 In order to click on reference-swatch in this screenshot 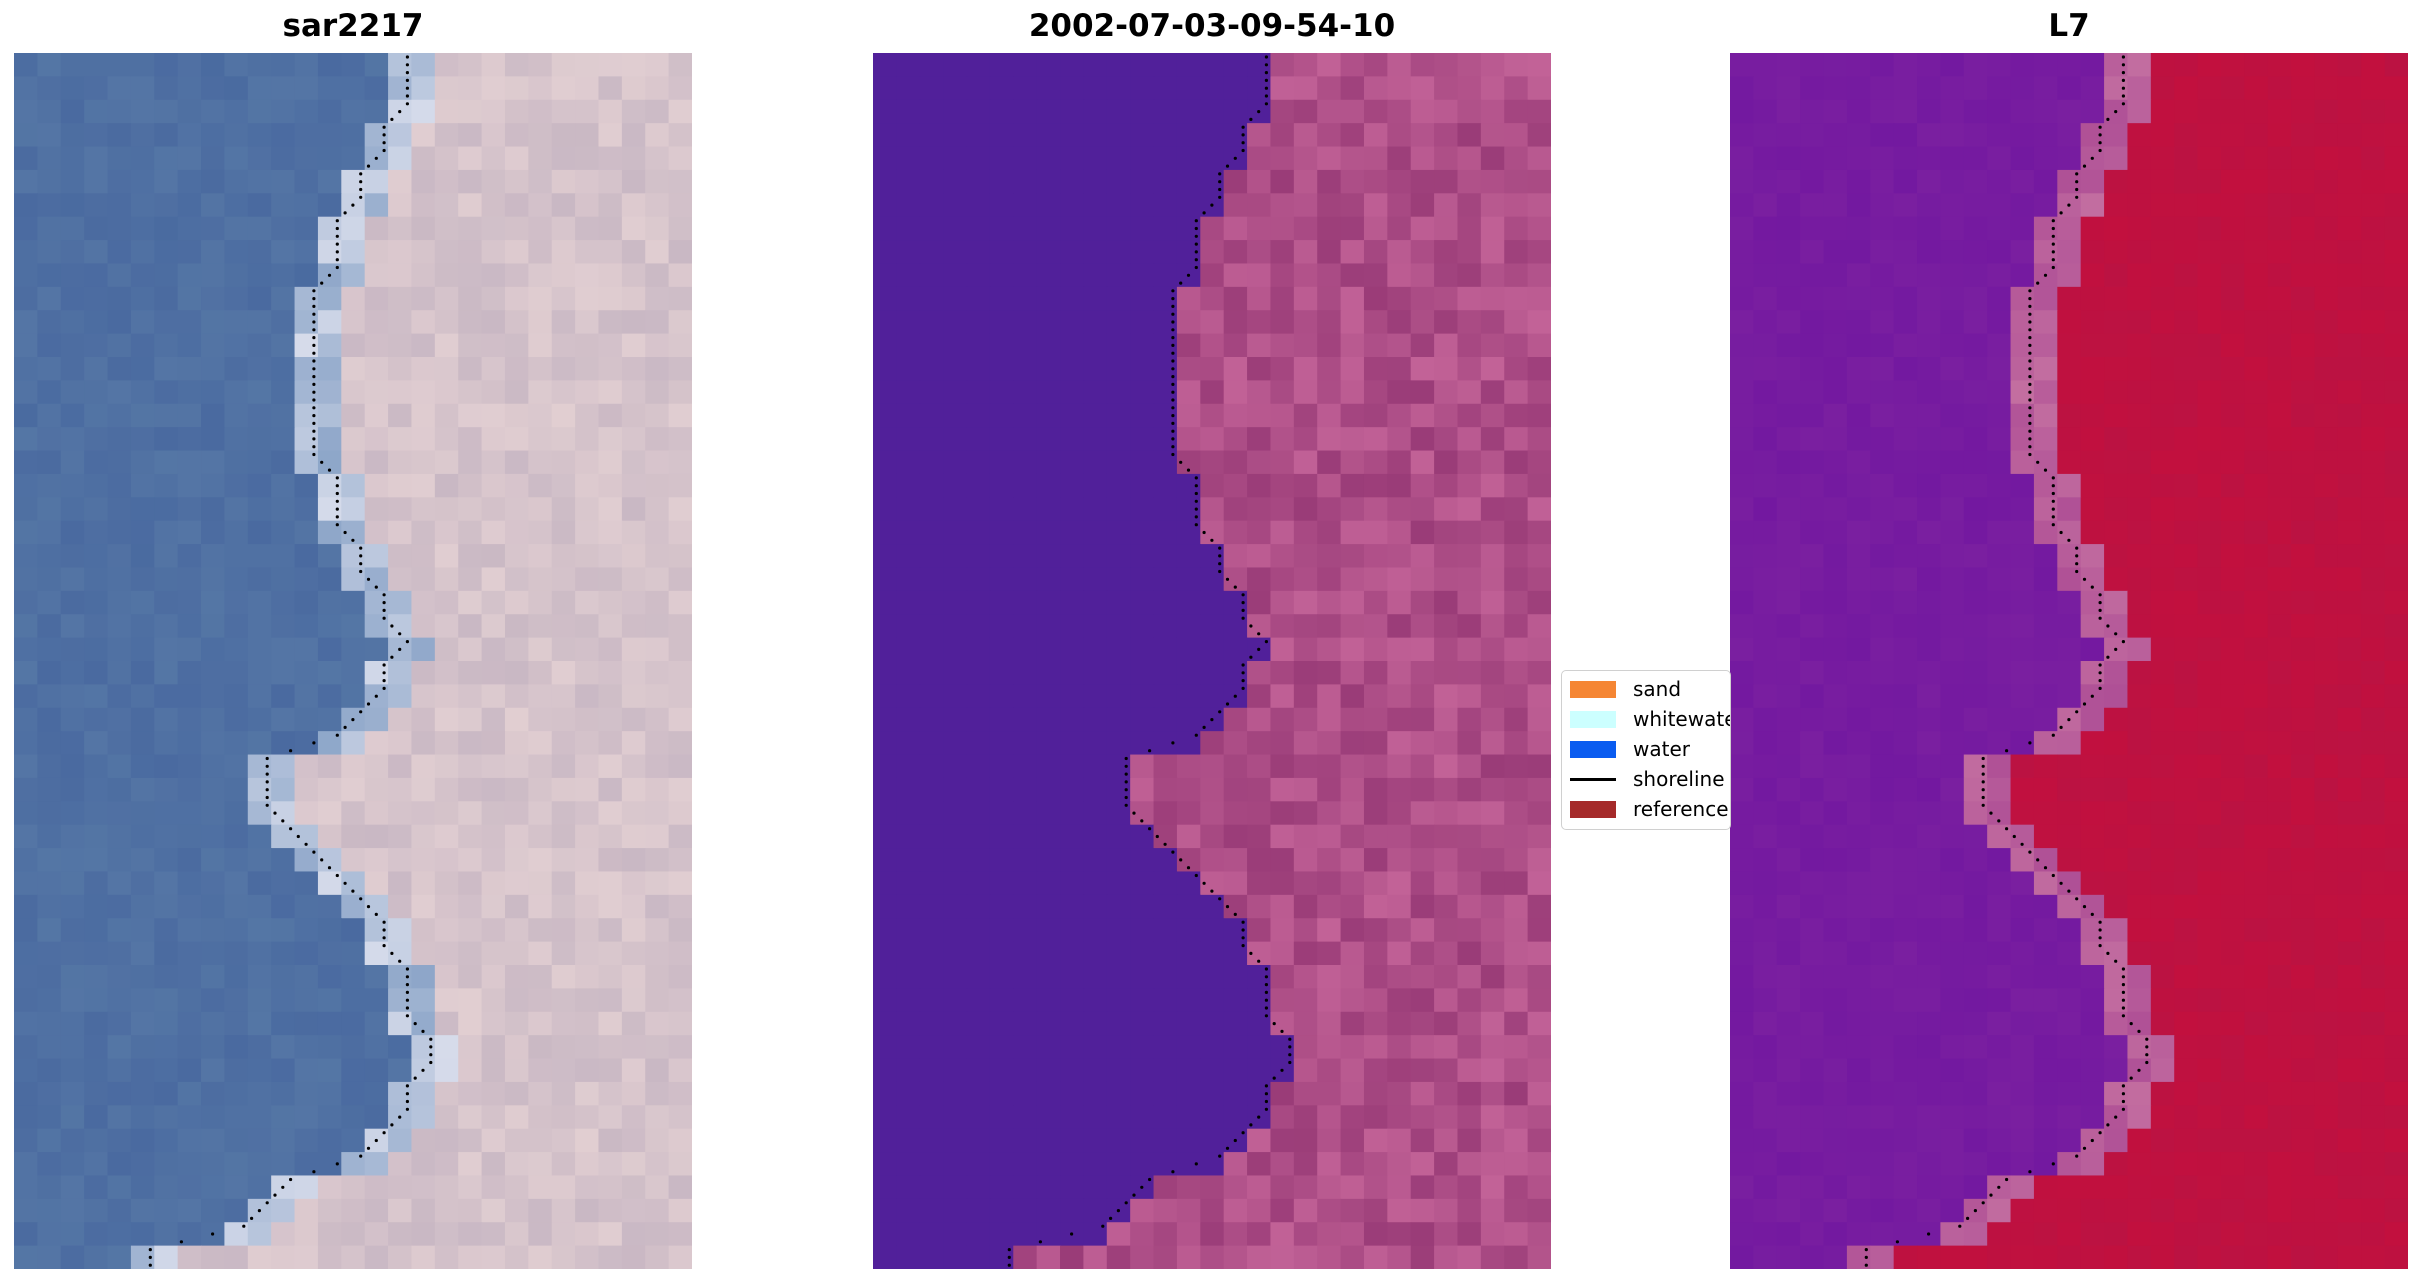, I will do `click(1593, 809)`.